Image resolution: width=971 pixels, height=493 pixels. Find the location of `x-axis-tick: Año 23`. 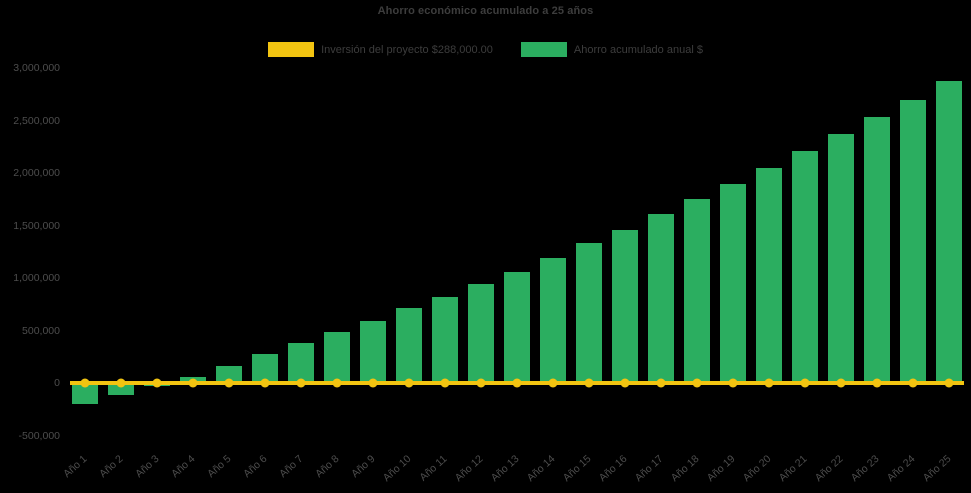

x-axis-tick: Año 23 is located at coordinates (865, 468).